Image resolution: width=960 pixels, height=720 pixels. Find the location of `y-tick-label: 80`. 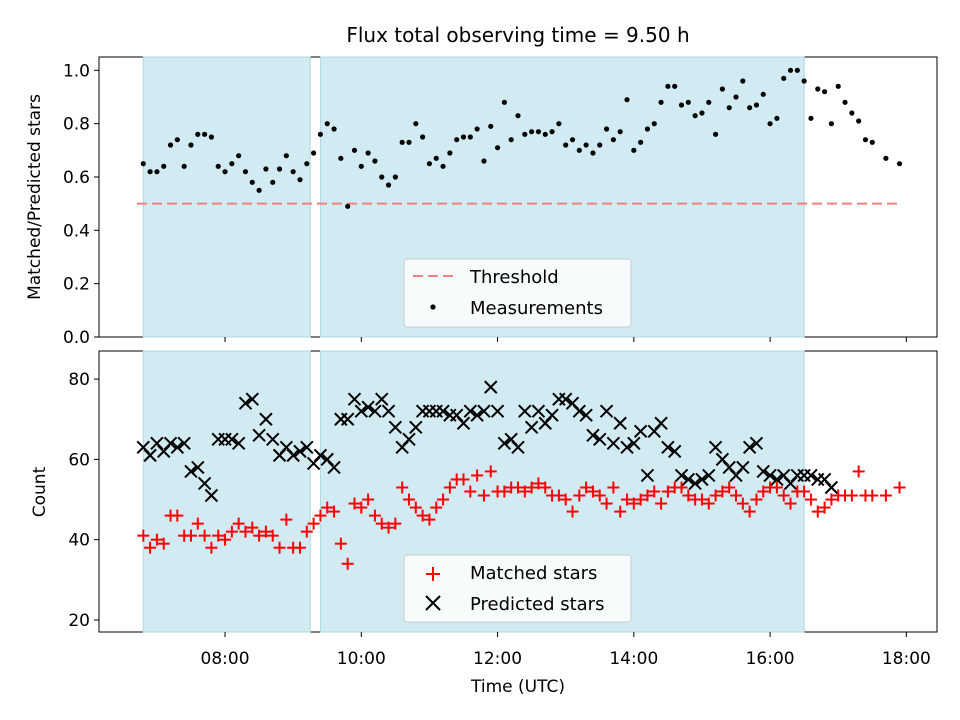

y-tick-label: 80 is located at coordinates (79, 380).